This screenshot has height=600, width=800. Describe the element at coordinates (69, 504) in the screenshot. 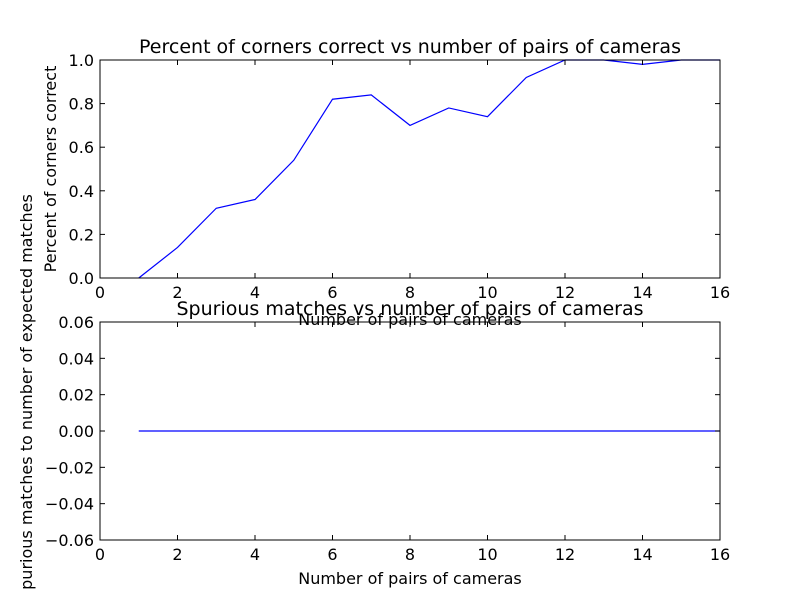

I see `y-tick-label: −0.04` at that location.